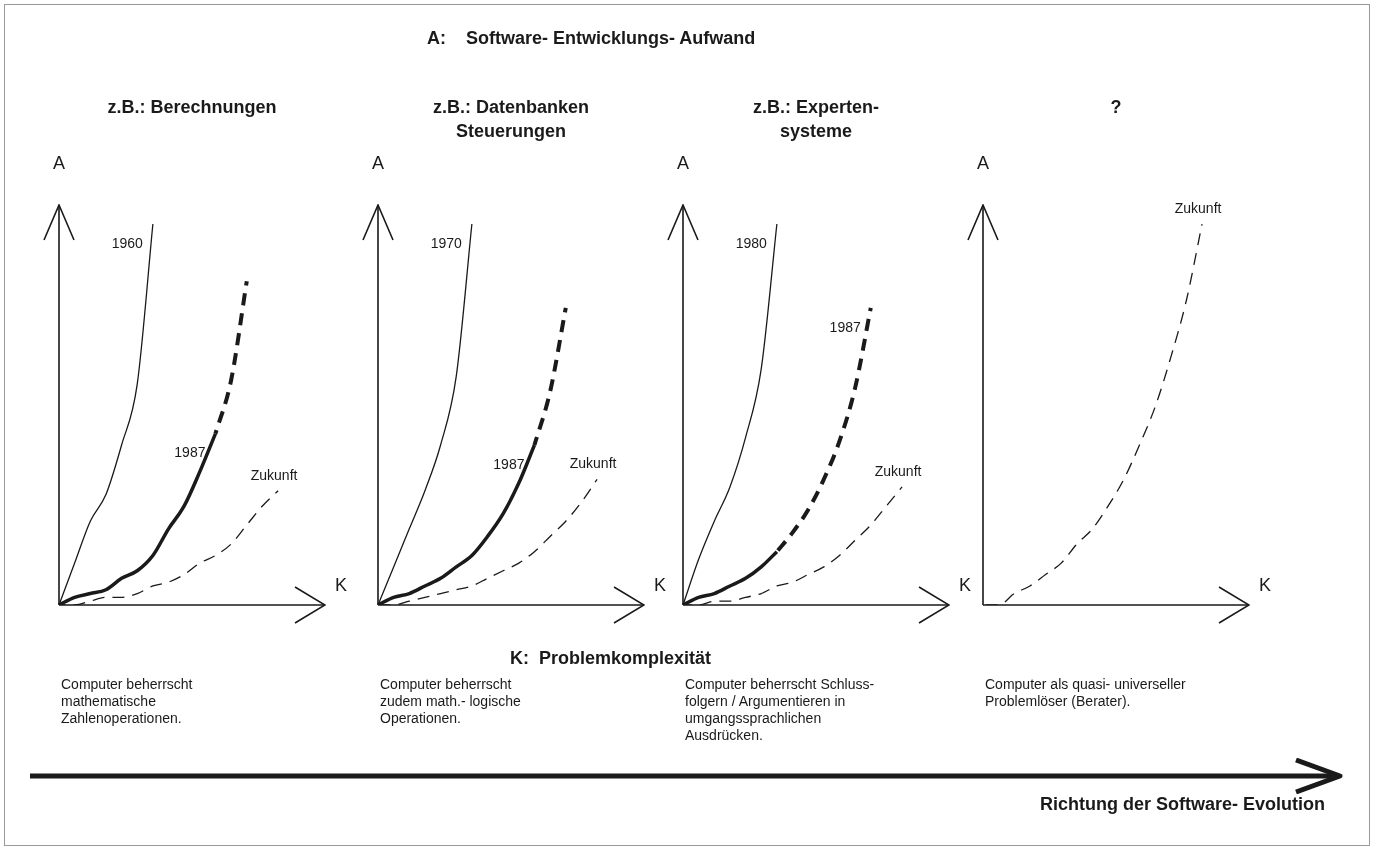 The height and width of the screenshot is (852, 1376). Describe the element at coordinates (611, 658) in the screenshot. I see `text: K: Problemkomplexität` at that location.